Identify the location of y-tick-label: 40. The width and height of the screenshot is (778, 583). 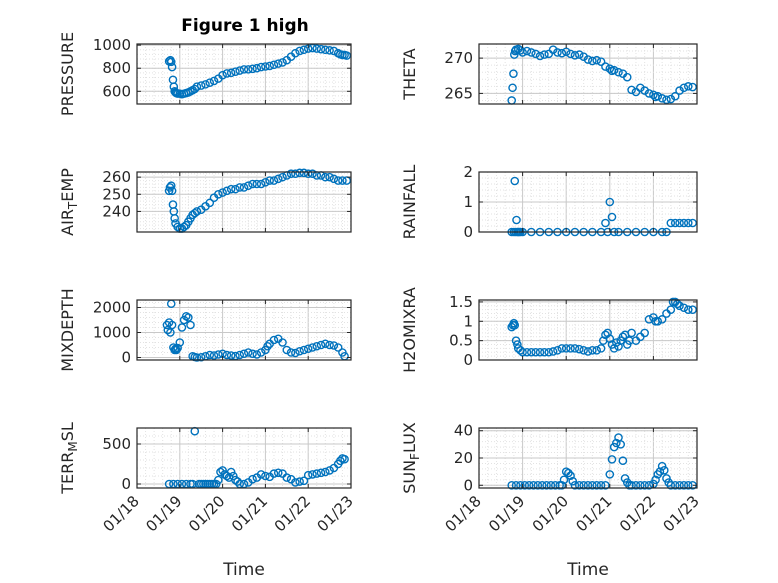
(463, 431).